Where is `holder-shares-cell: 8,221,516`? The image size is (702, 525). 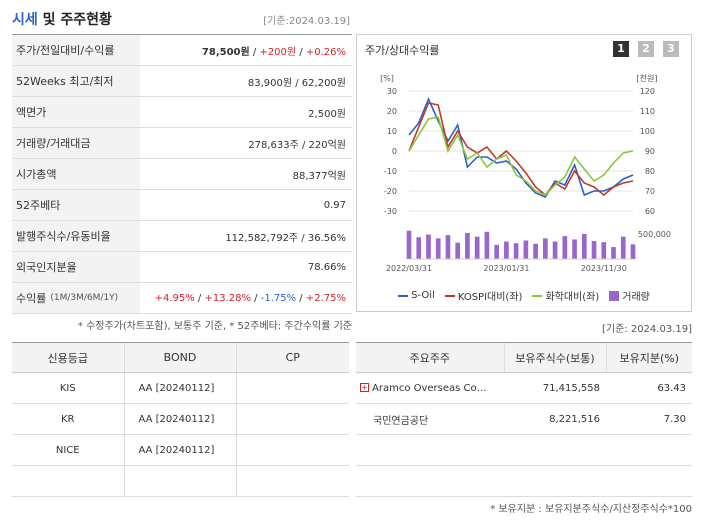 holder-shares-cell: 8,221,516 is located at coordinates (555, 419).